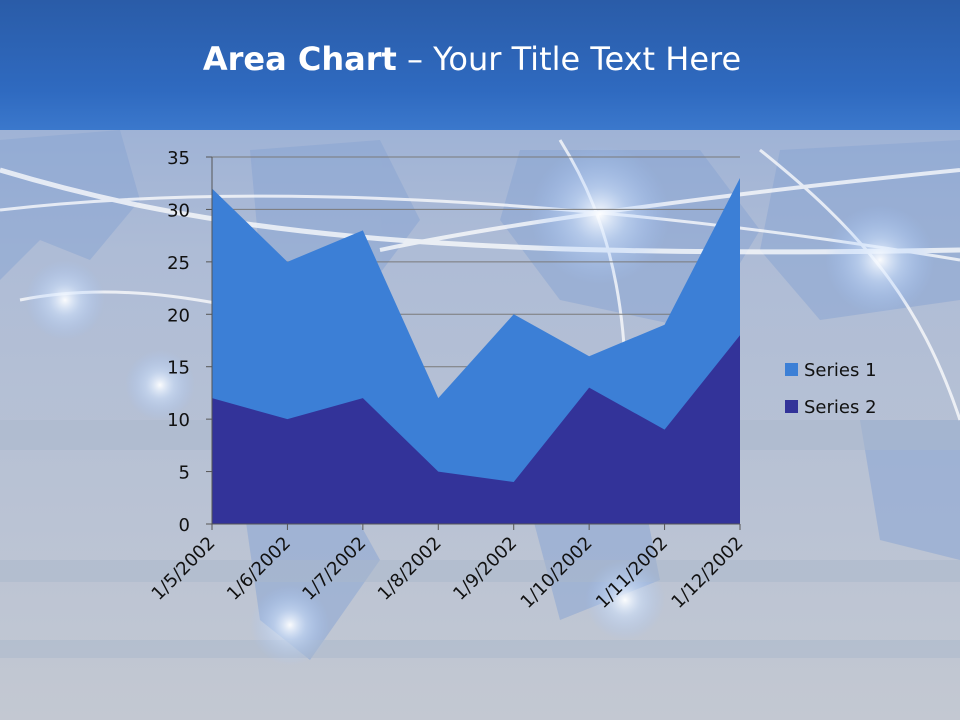  What do you see at coordinates (476, 429) in the screenshot?
I see `series-2-area` at bounding box center [476, 429].